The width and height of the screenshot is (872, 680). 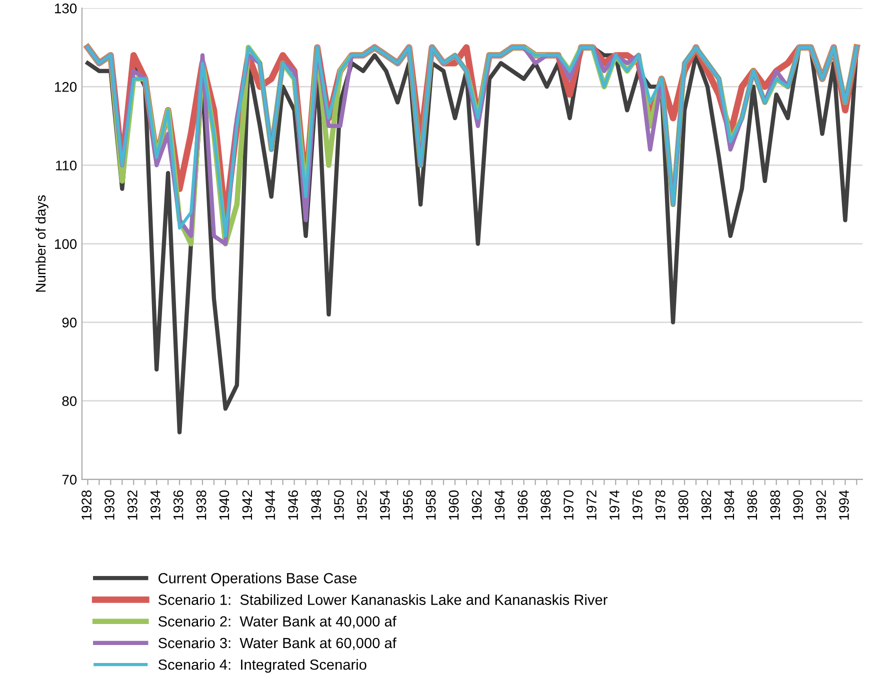 What do you see at coordinates (385, 505) in the screenshot?
I see `x-tick-label: 1954` at bounding box center [385, 505].